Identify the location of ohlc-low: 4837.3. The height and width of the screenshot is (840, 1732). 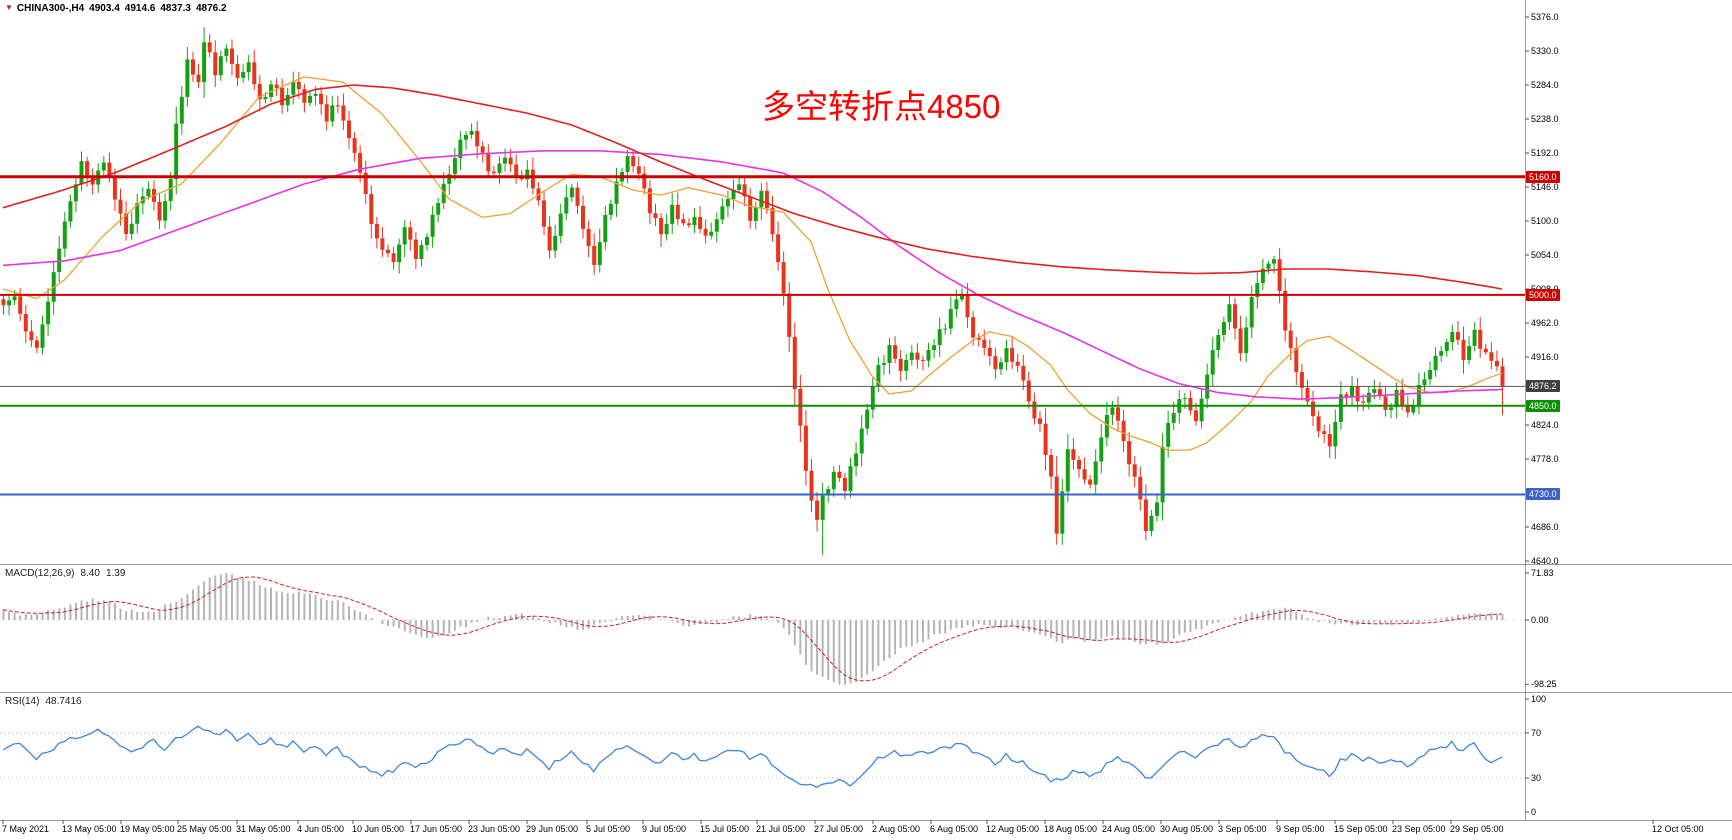
(175, 8).